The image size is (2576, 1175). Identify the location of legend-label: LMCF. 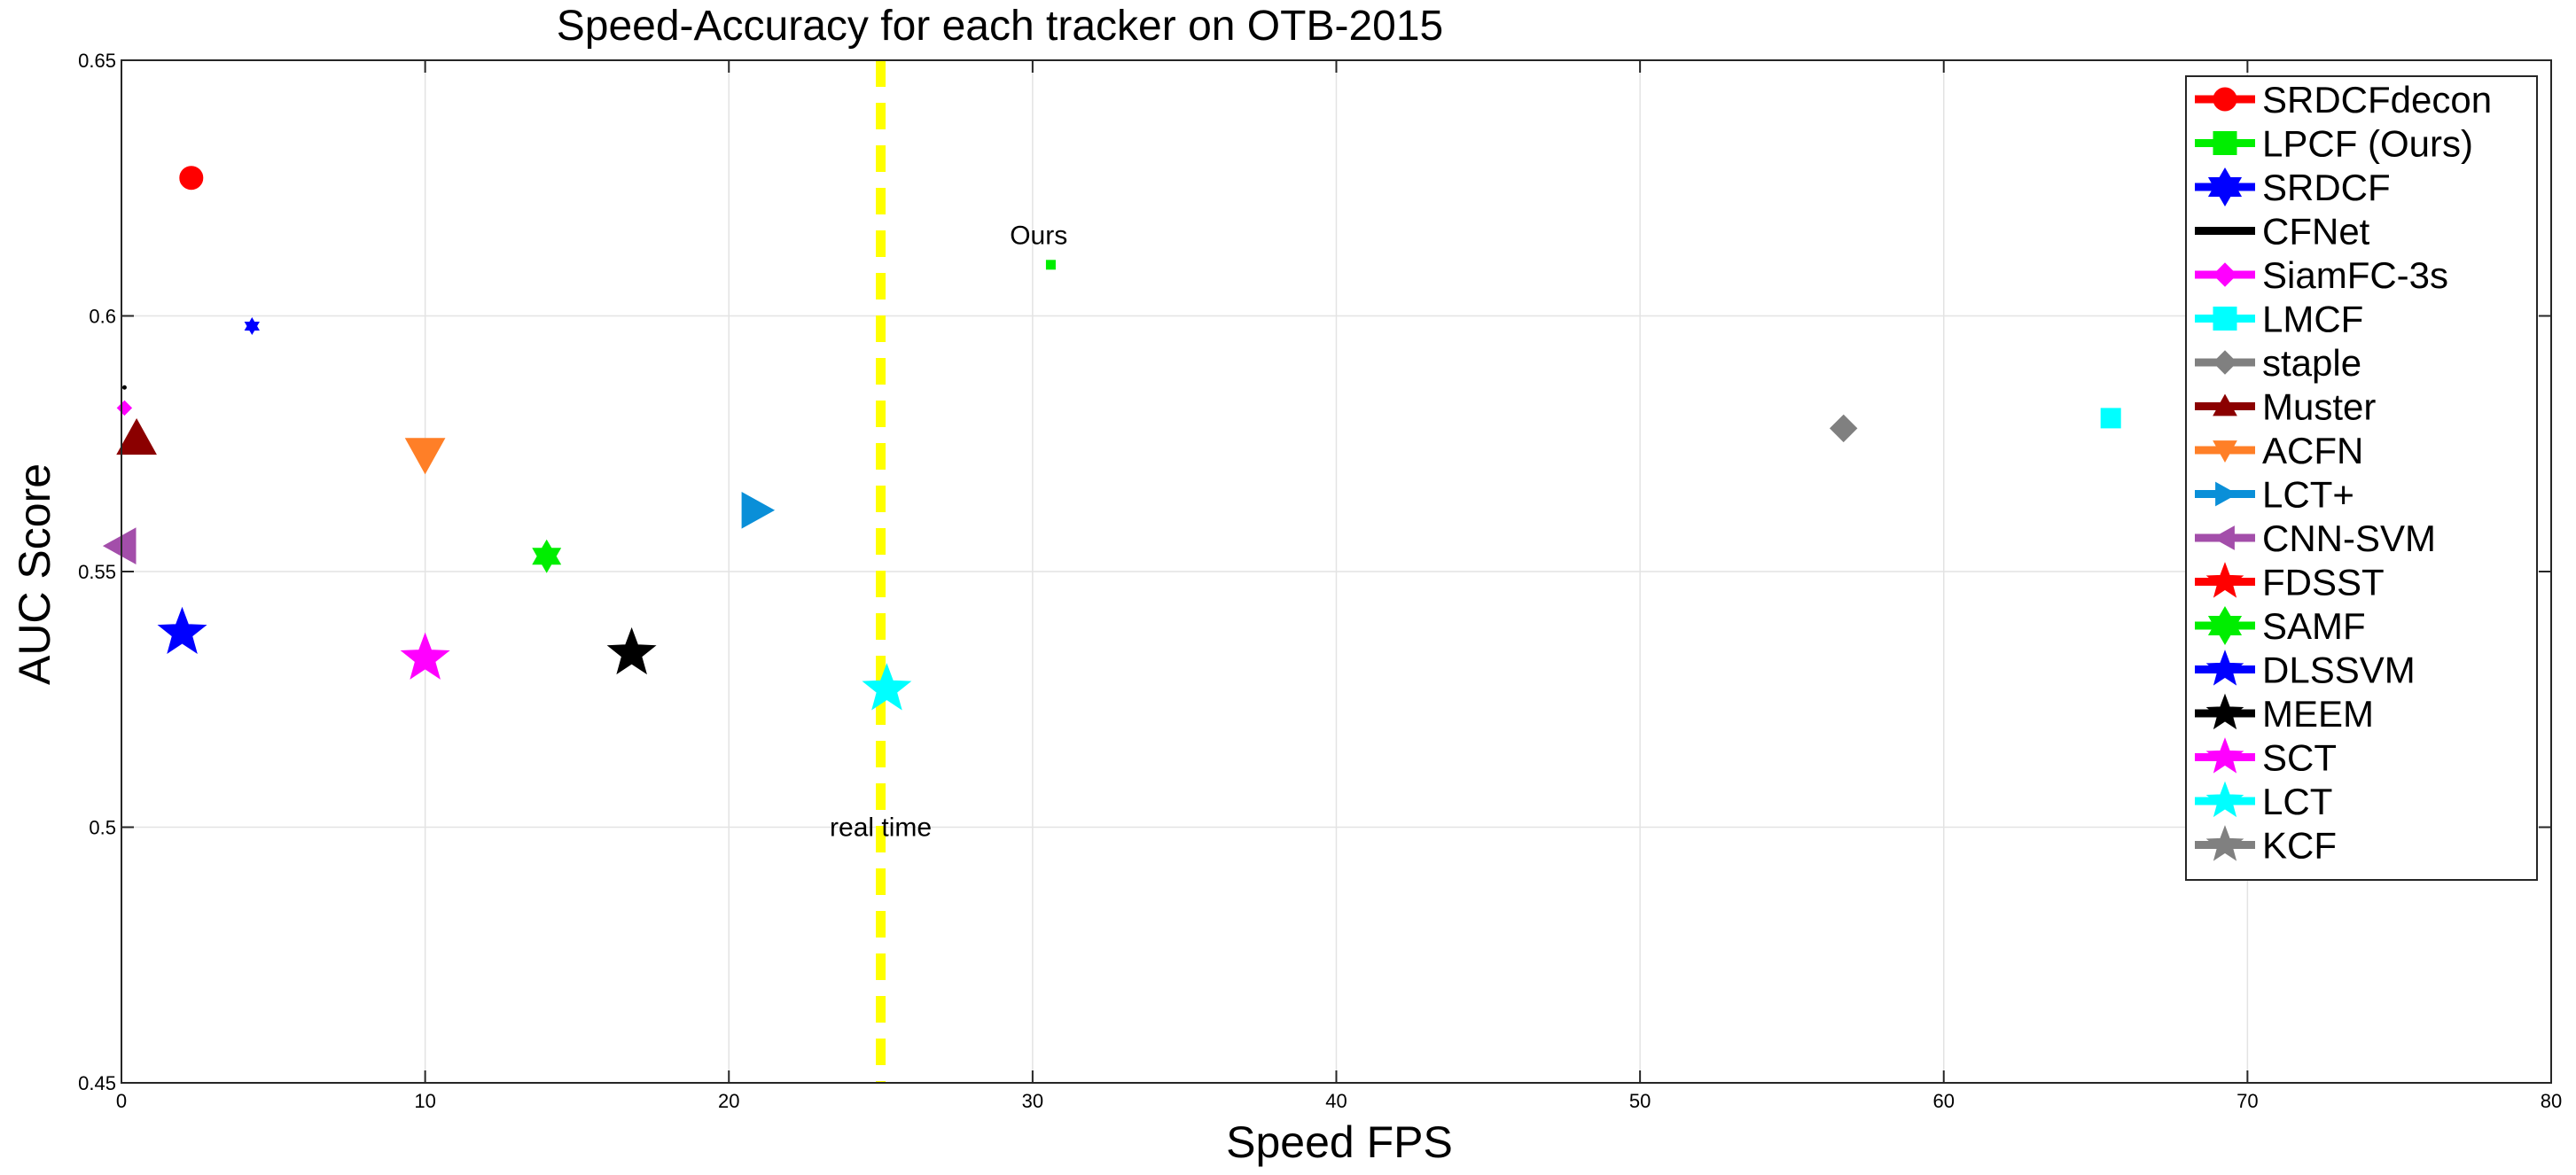
(2312, 319).